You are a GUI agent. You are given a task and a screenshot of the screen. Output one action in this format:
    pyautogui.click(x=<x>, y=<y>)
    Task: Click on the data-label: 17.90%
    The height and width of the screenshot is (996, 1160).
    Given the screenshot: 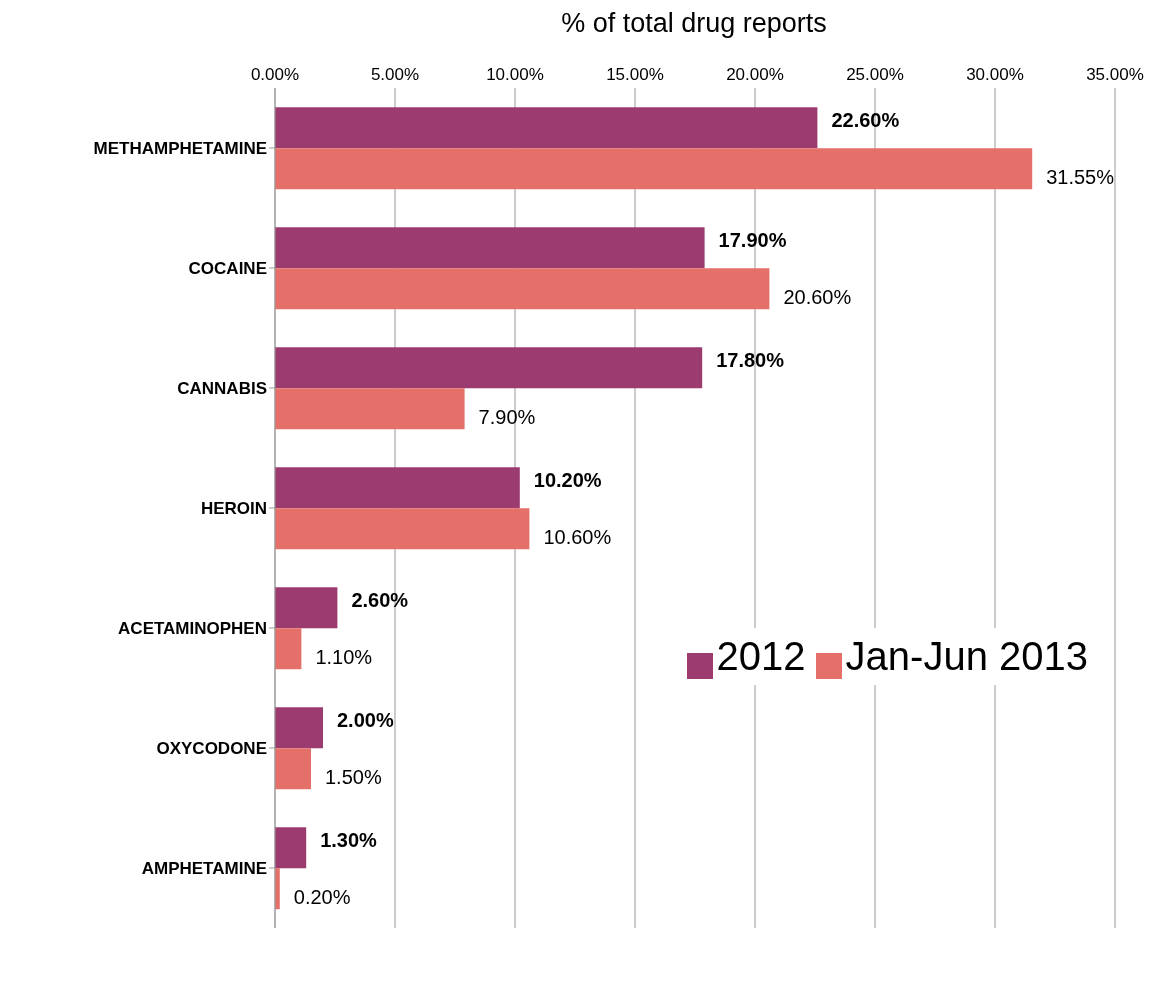 What is the action you would take?
    pyautogui.click(x=752, y=239)
    